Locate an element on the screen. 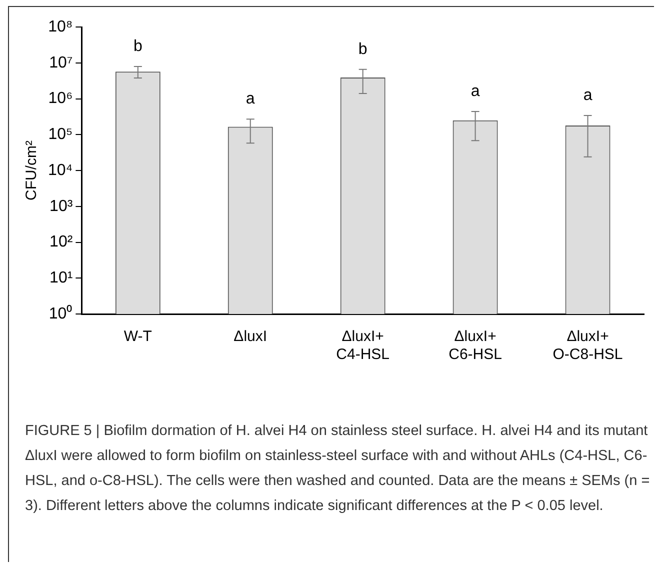 This screenshot has height=567, width=657. y-tick-label: 10⁷ is located at coordinates (61, 63).